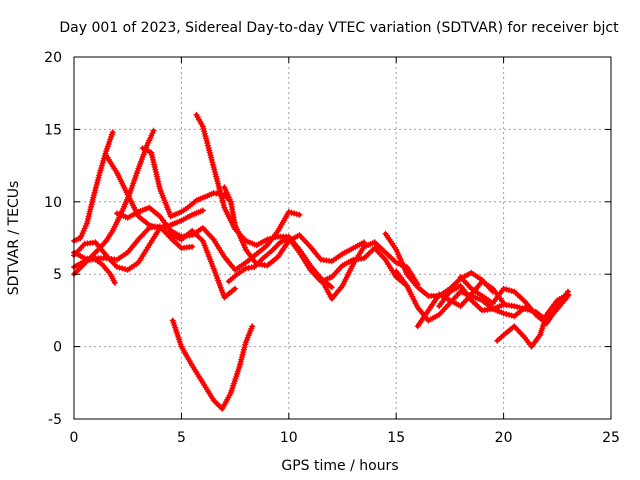 The height and width of the screenshot is (480, 640). What do you see at coordinates (181, 438) in the screenshot?
I see `x-tick-label: 5` at bounding box center [181, 438].